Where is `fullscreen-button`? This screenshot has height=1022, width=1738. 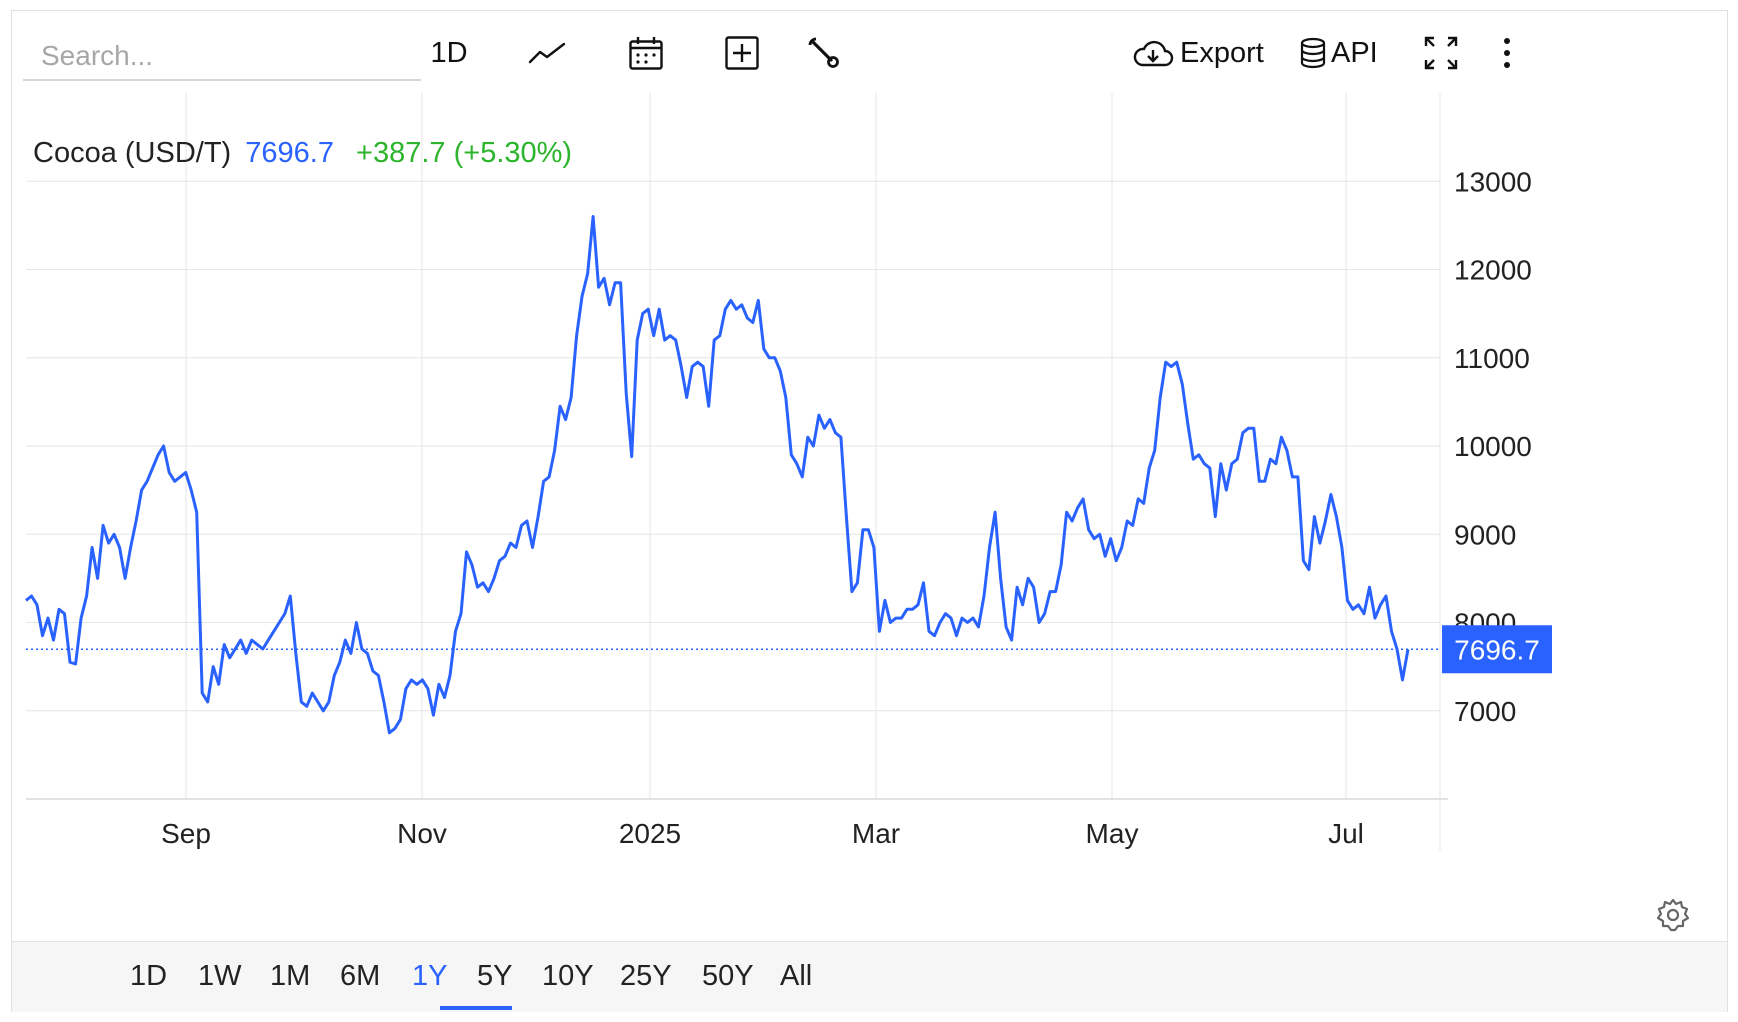 fullscreen-button is located at coordinates (1441, 53).